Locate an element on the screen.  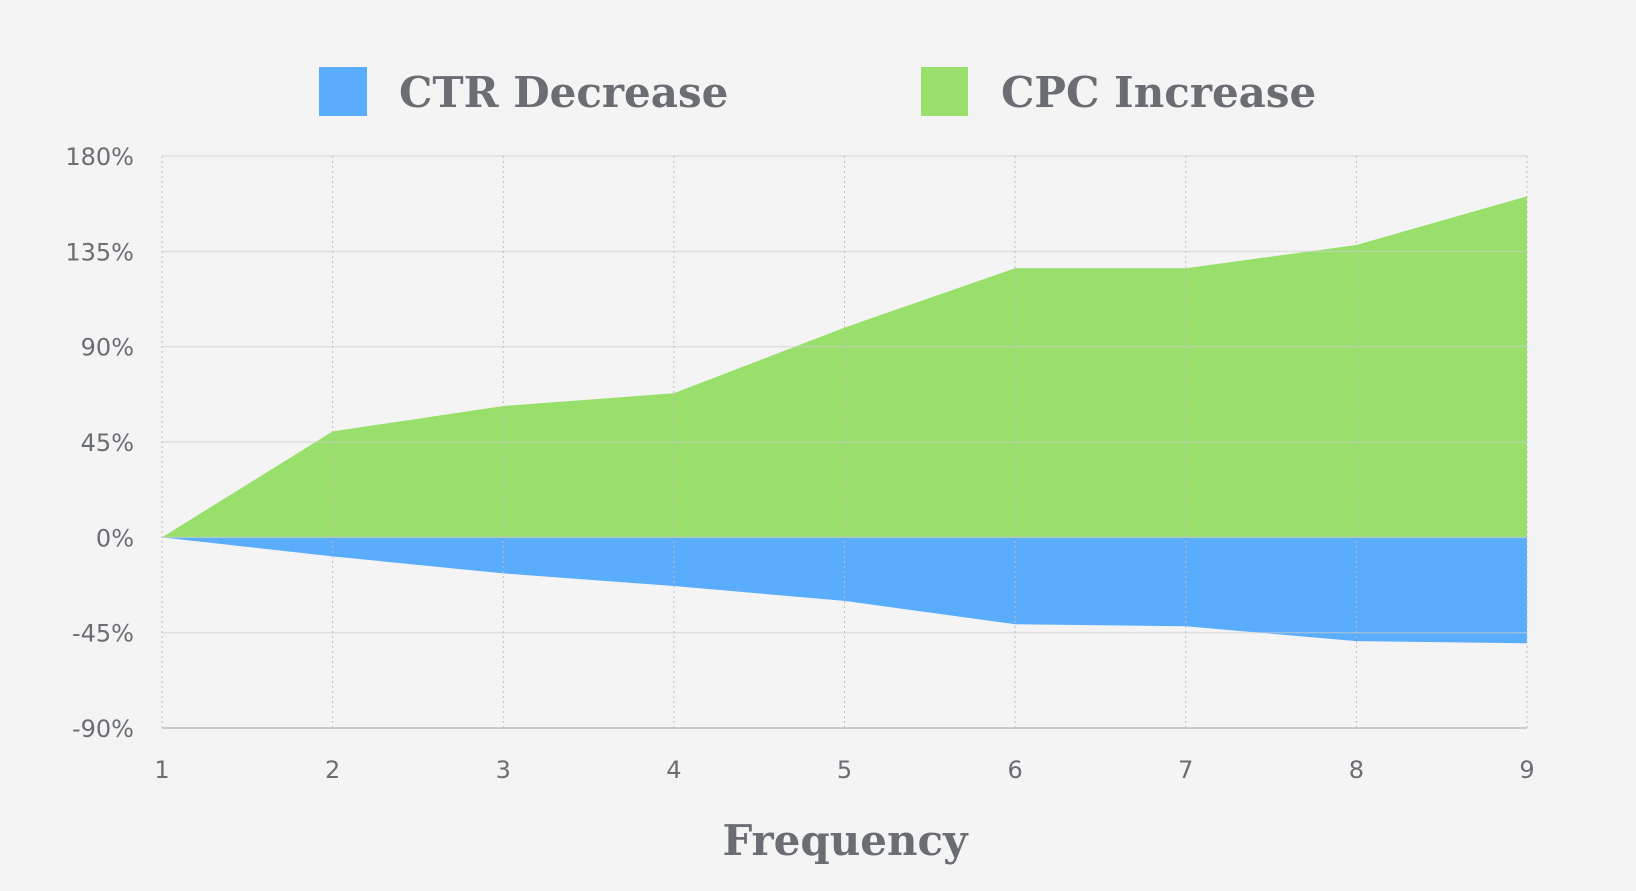
y-tick-label: 45% is located at coordinates (107, 443).